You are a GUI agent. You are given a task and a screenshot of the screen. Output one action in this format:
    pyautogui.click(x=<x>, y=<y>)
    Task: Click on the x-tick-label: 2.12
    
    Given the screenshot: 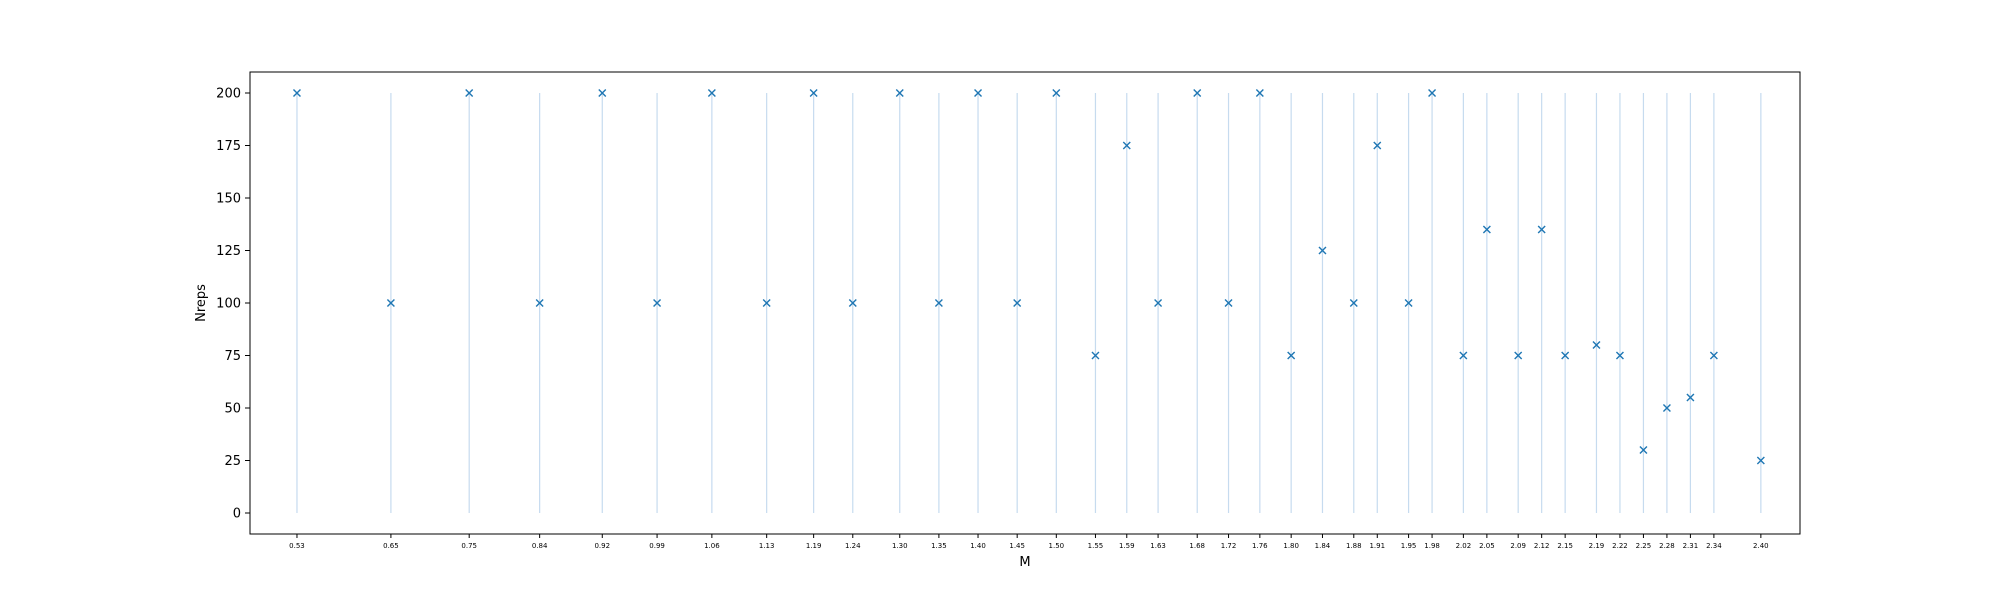 What is the action you would take?
    pyautogui.click(x=1542, y=546)
    